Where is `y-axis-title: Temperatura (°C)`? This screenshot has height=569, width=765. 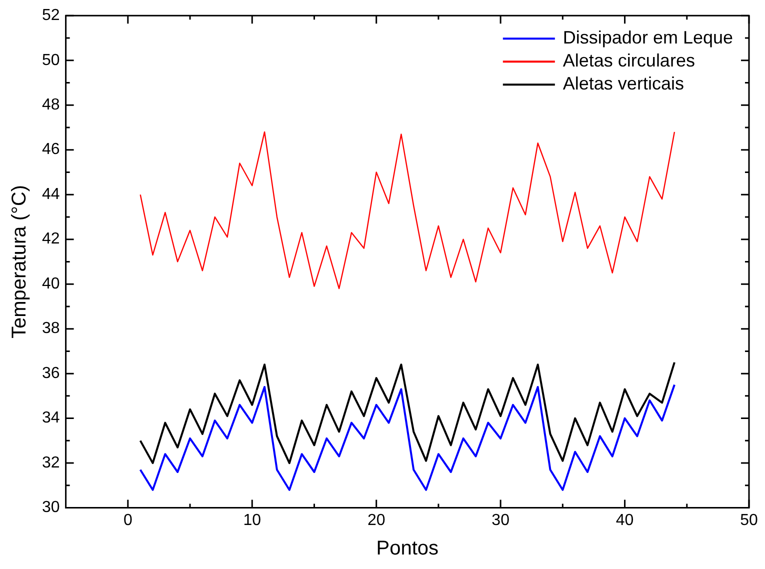 y-axis-title: Temperatura (°C) is located at coordinates (19, 261).